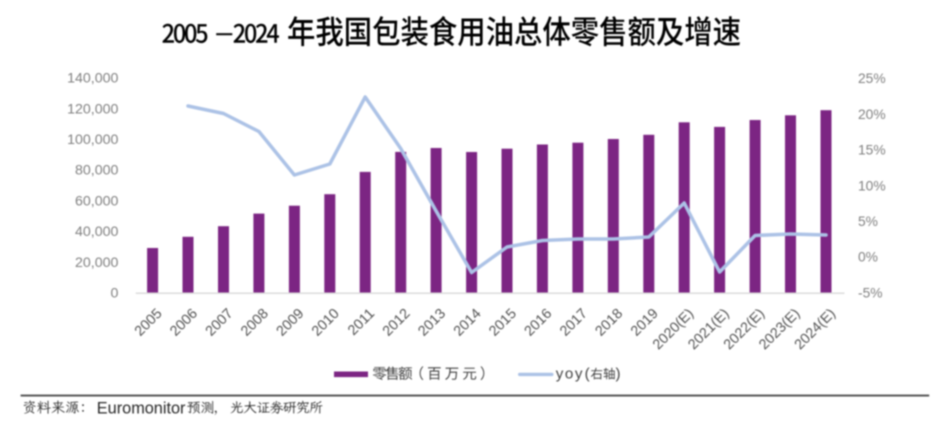 The image size is (946, 431). I want to click on svg-text: 15%, so click(872, 150).